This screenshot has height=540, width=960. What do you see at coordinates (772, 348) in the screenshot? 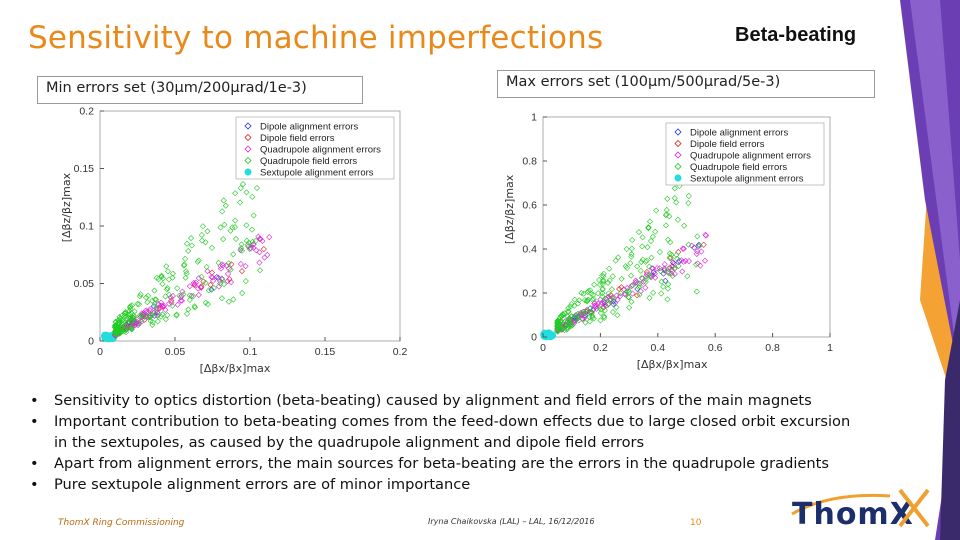
I see `x-tick-label: 0.8` at bounding box center [772, 348].